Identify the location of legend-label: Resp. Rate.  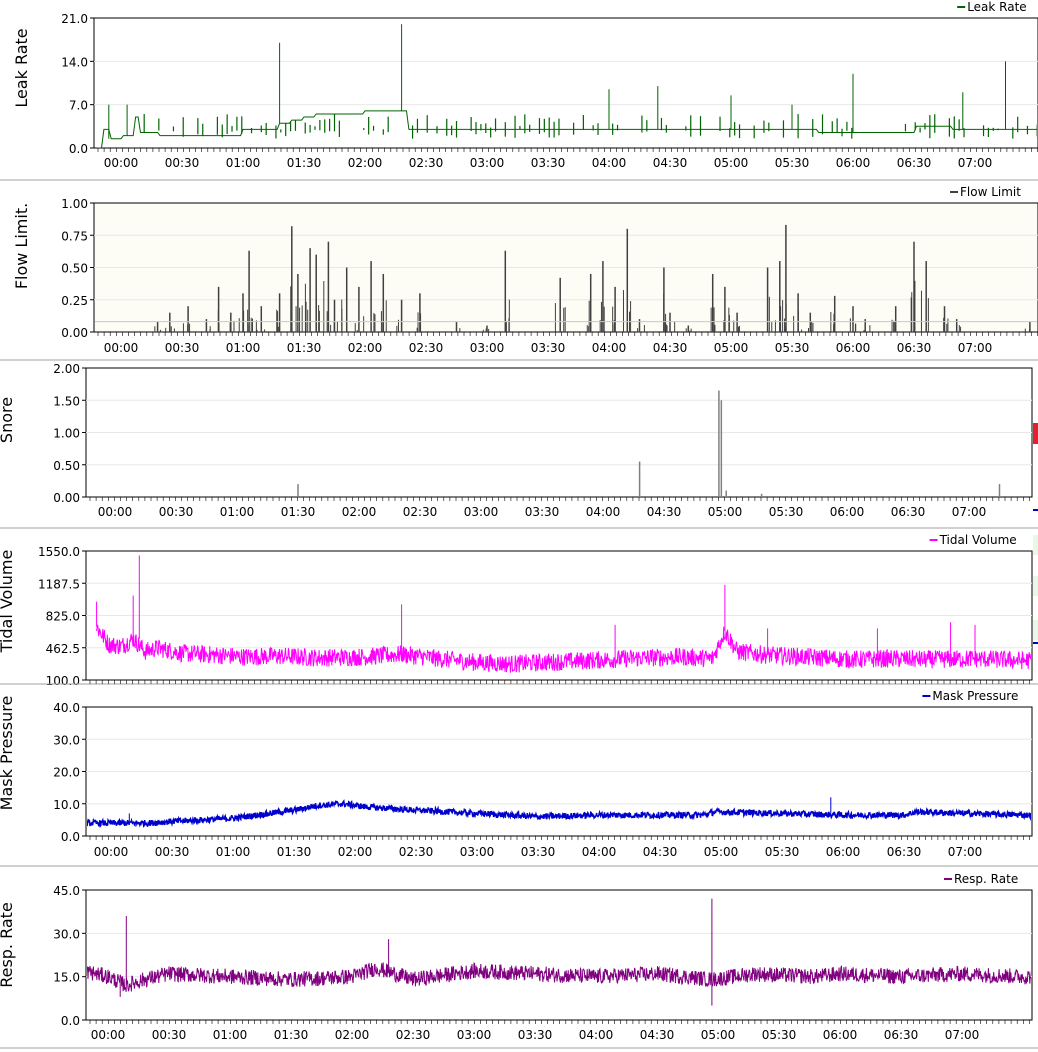
(986, 879).